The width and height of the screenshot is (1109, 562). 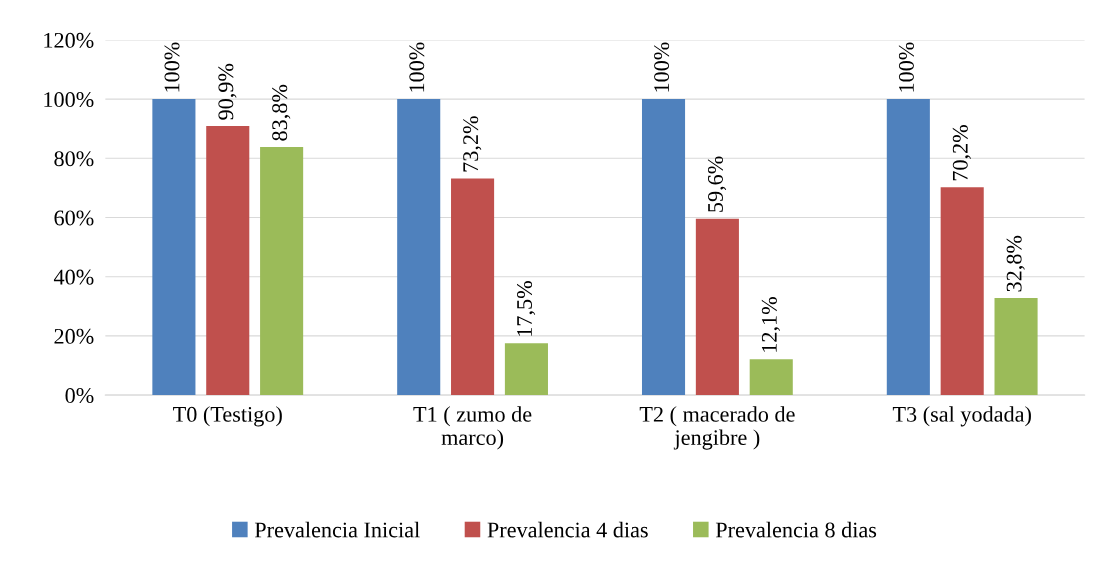 What do you see at coordinates (281, 112) in the screenshot?
I see `data-label: 83,8%` at bounding box center [281, 112].